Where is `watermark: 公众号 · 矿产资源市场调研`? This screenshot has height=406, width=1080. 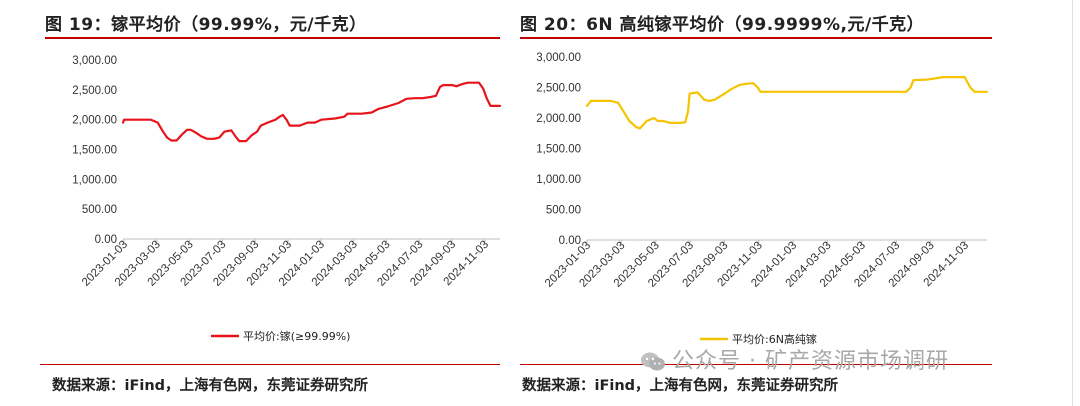
watermark: 公众号 · 矿产资源市场调研 is located at coordinates (794, 359).